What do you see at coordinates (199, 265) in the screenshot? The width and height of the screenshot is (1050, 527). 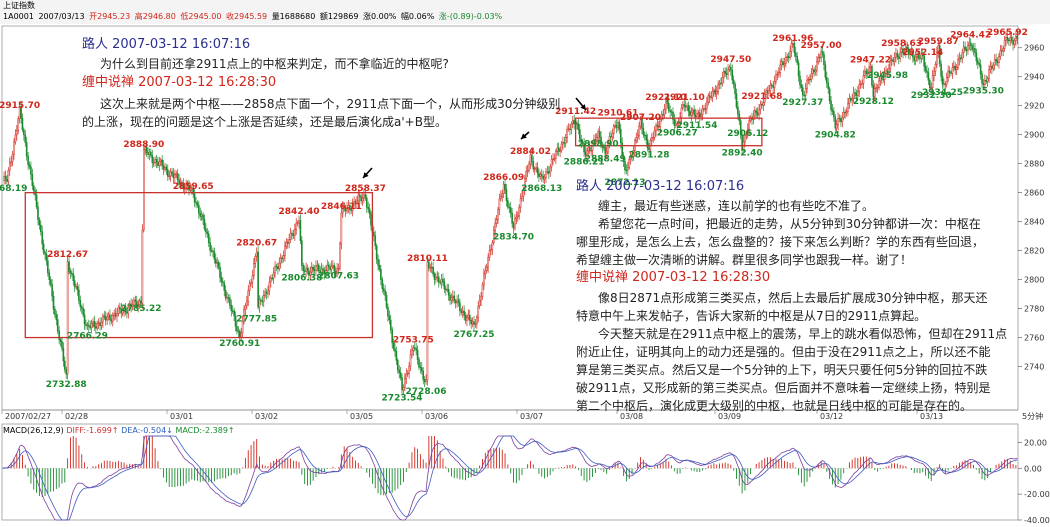 I see `zhongshu-box` at bounding box center [199, 265].